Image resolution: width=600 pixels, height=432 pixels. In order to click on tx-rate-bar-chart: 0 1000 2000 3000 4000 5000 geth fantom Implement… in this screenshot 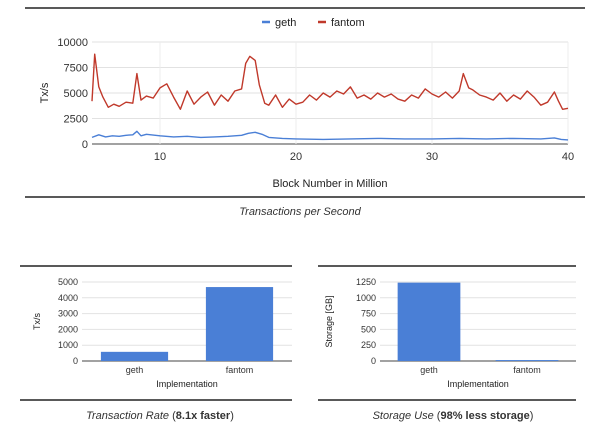, I will do `click(156, 333)`.